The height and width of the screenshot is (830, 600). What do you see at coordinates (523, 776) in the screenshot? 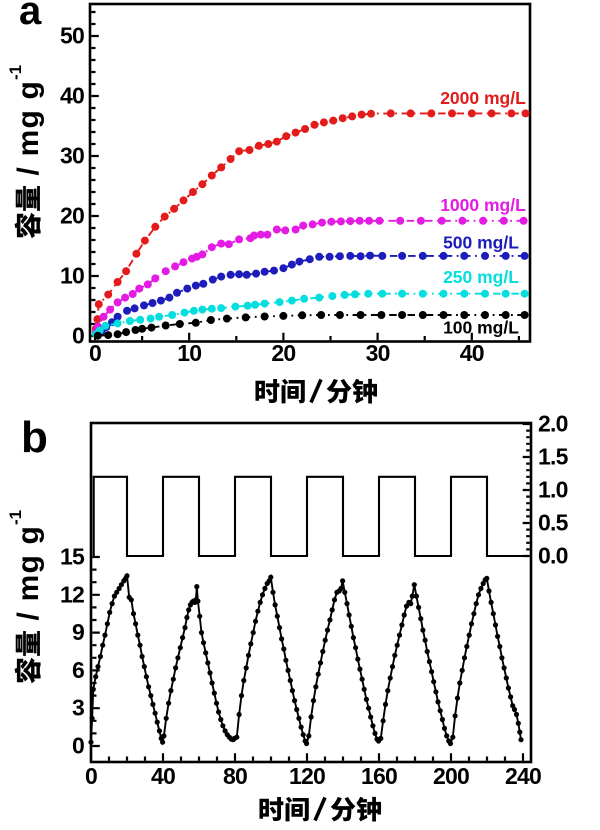
I see `svg-text: 240` at bounding box center [523, 776].